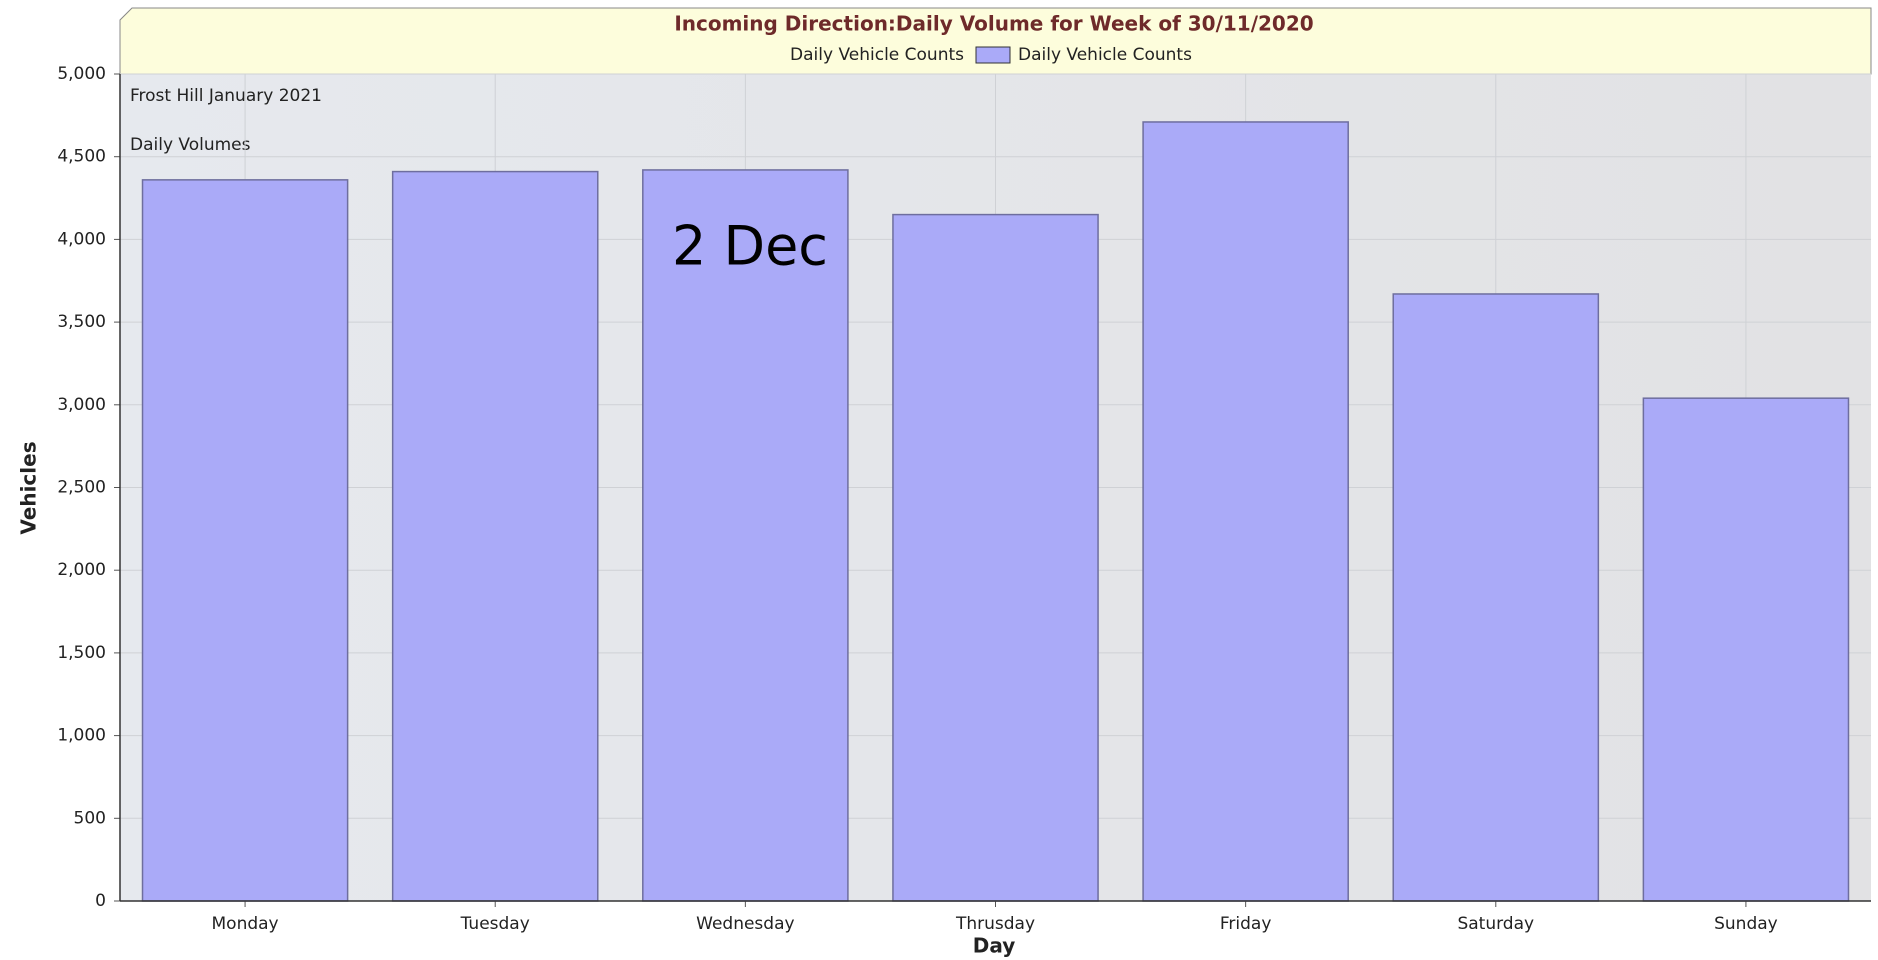 The image size is (1878, 960). I want to click on y-tick-label: 5,000, so click(81, 74).